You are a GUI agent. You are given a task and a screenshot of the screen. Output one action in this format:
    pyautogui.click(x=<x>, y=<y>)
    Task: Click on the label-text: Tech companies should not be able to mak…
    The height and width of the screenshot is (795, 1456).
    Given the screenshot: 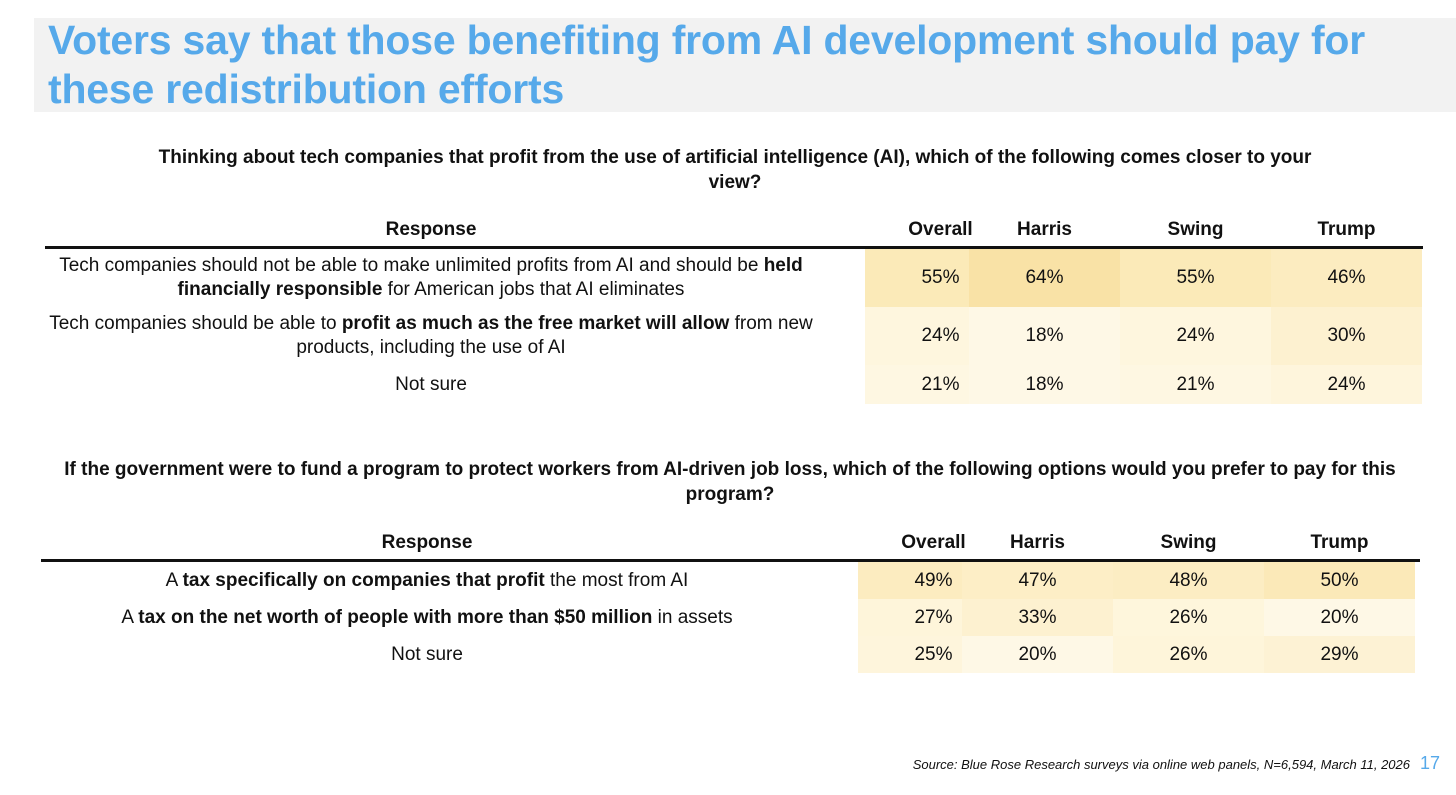 What is the action you would take?
    pyautogui.click(x=411, y=265)
    